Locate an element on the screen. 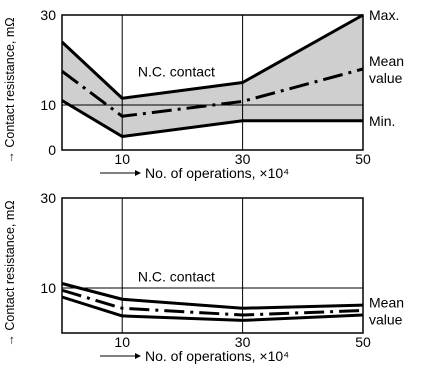  series-label-line: Min. is located at coordinates (382, 121).